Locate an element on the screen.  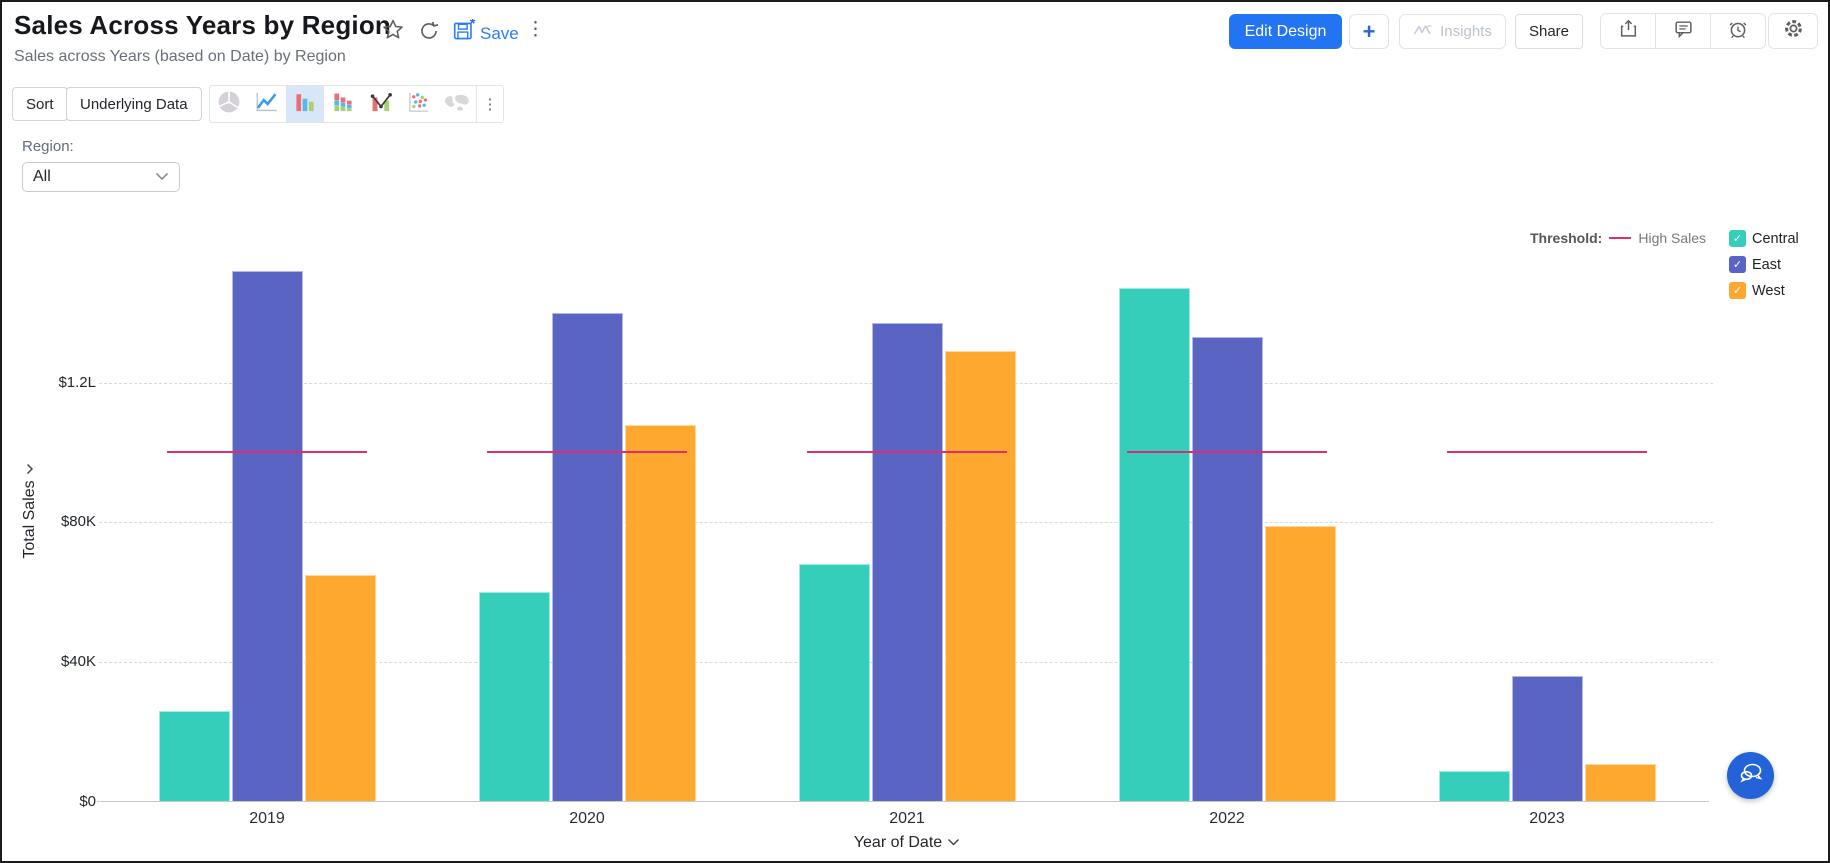
legend-label: West is located at coordinates (1768, 290).